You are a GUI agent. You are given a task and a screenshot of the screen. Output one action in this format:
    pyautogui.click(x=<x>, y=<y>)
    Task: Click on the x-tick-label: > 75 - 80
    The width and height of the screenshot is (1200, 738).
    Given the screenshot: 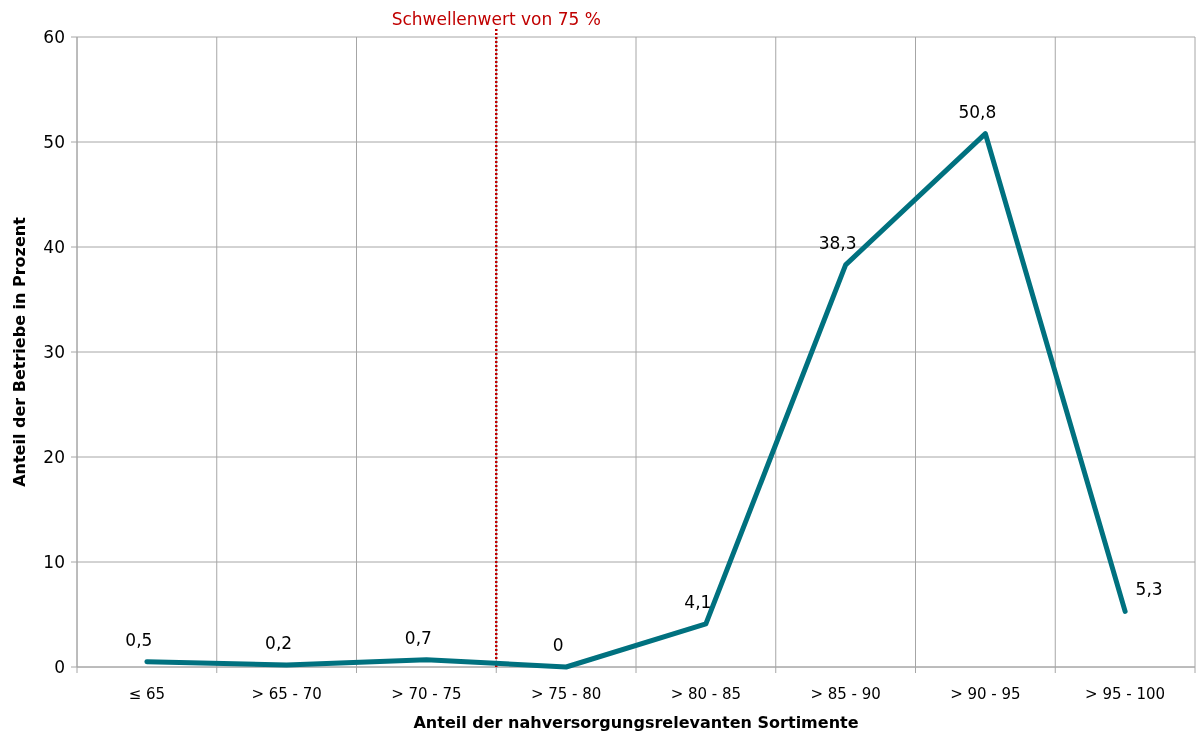 What is the action you would take?
    pyautogui.click(x=566, y=694)
    